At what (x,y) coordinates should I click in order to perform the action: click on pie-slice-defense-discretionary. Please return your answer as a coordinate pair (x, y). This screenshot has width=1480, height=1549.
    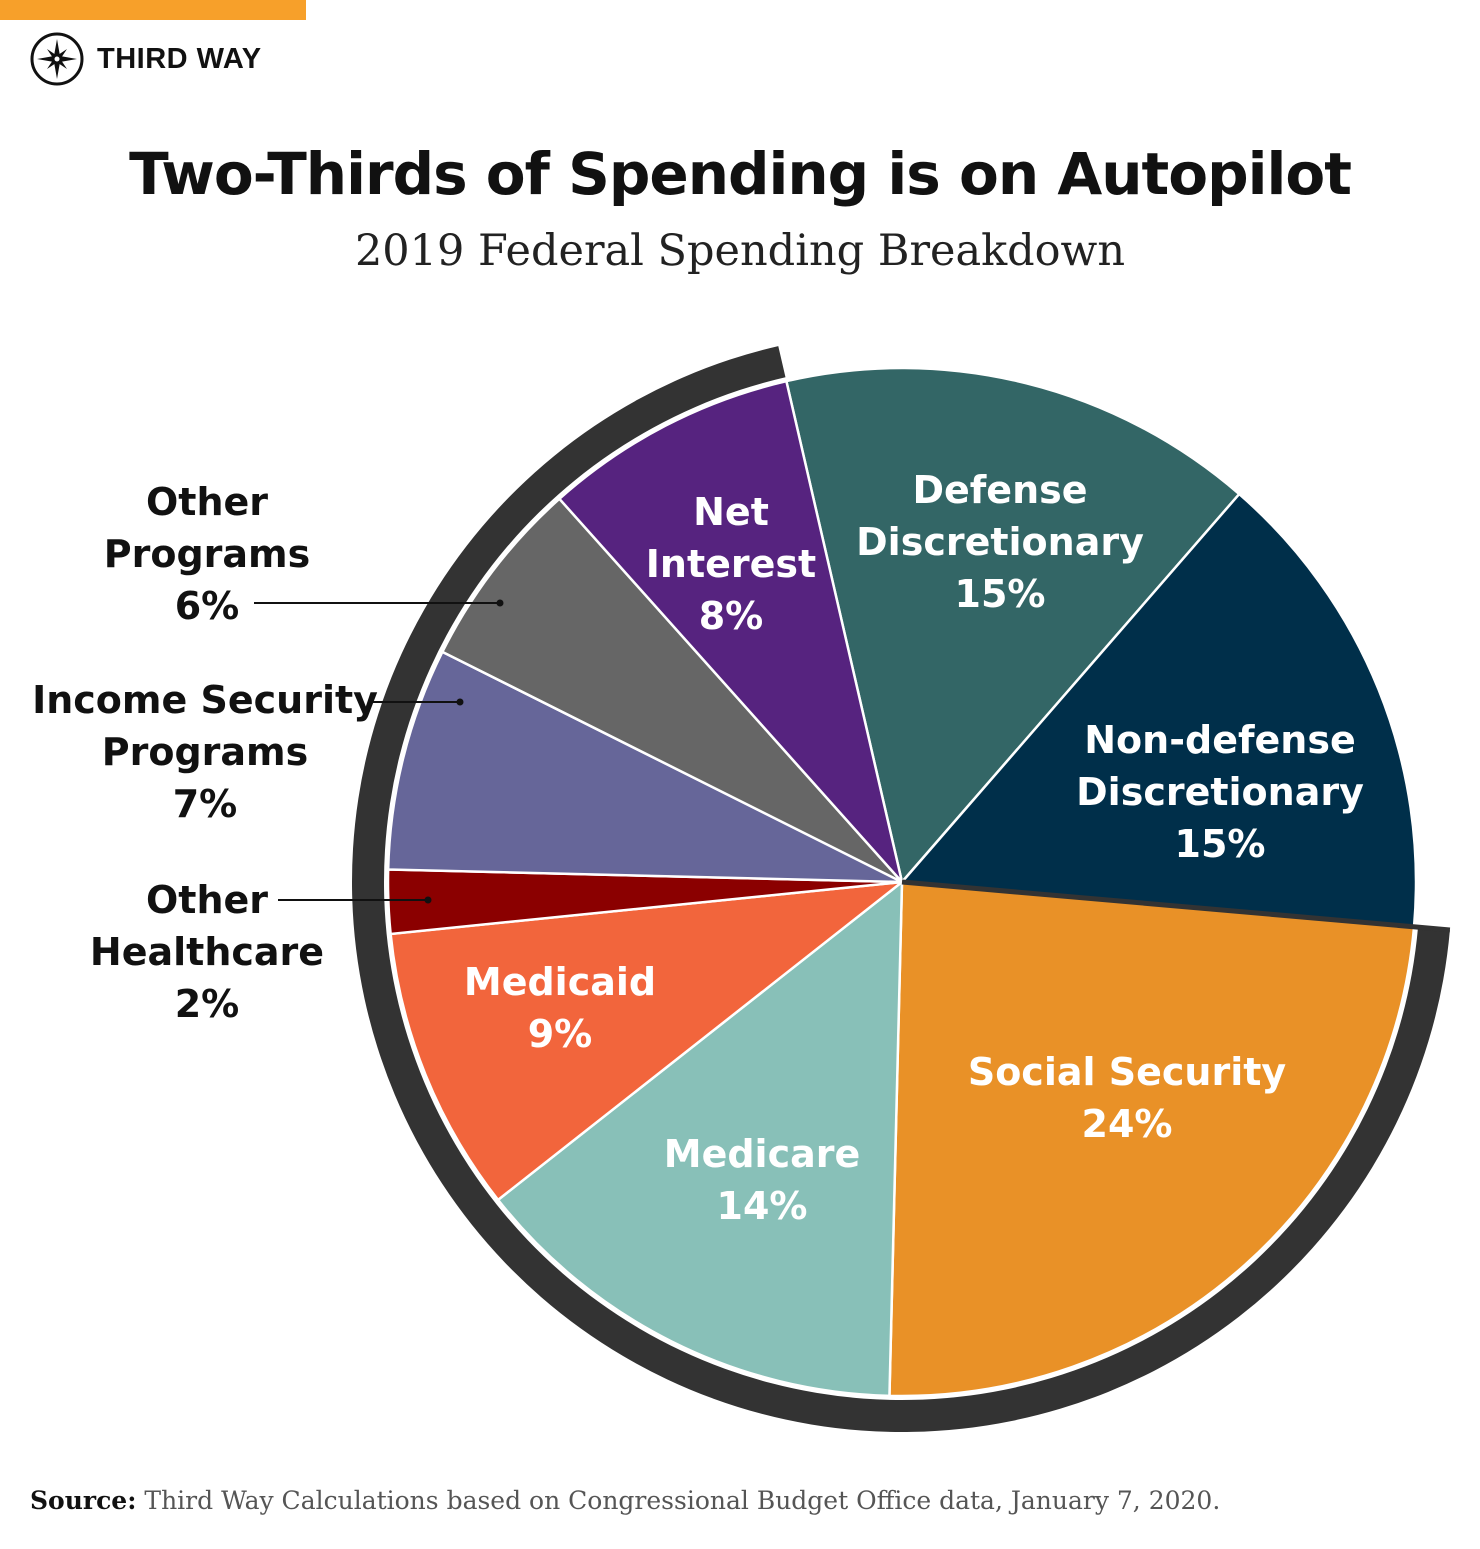
    Looking at the image, I should click on (1012, 625).